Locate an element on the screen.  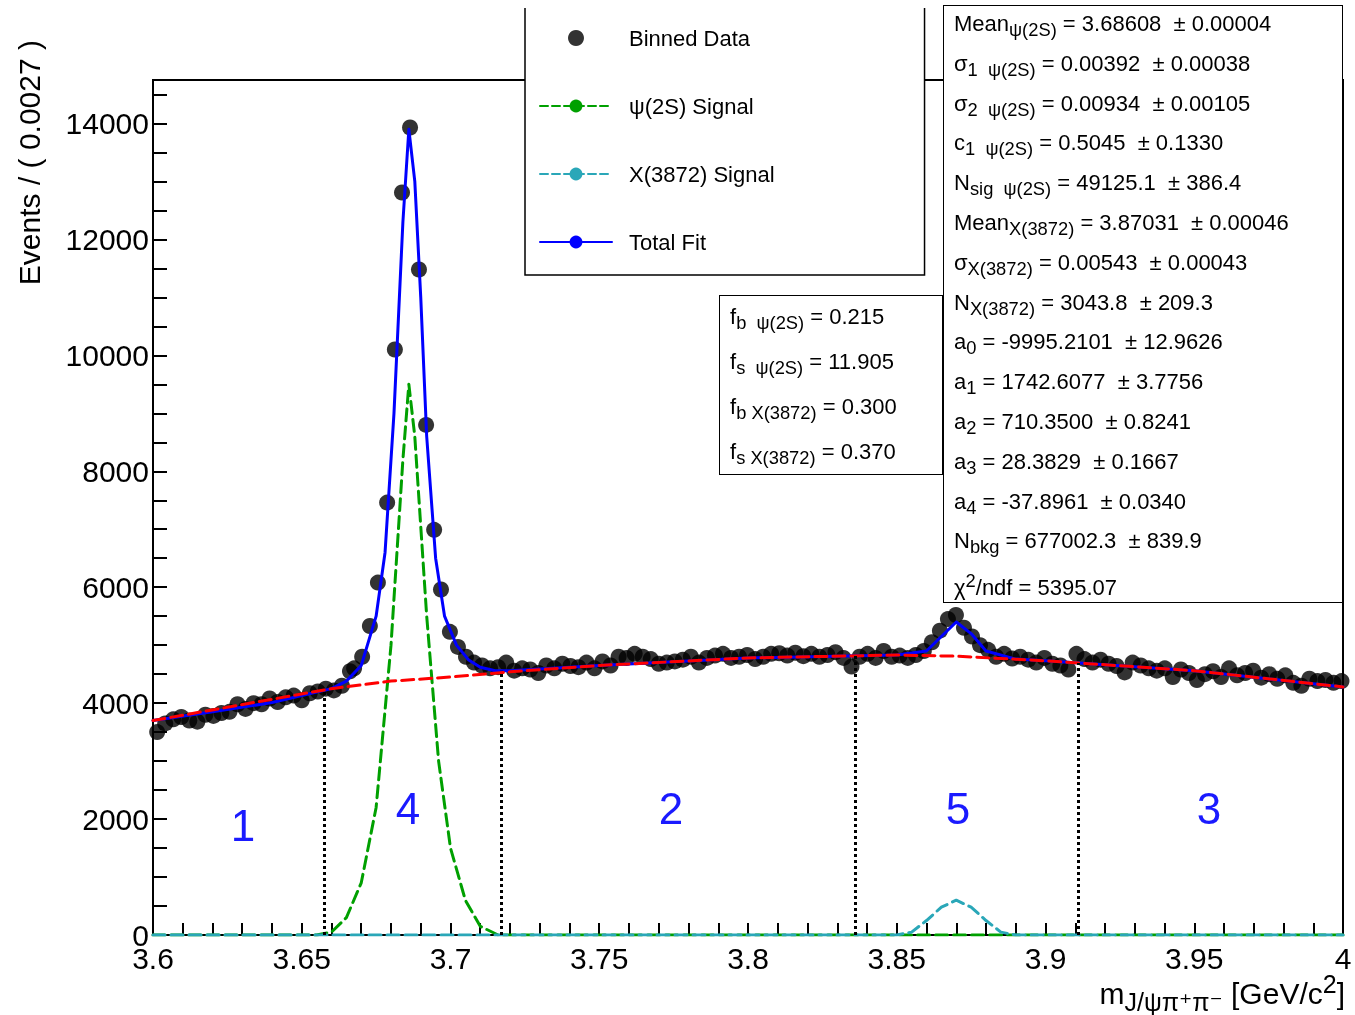
y-tick-label: 2000 is located at coordinates (115, 819).